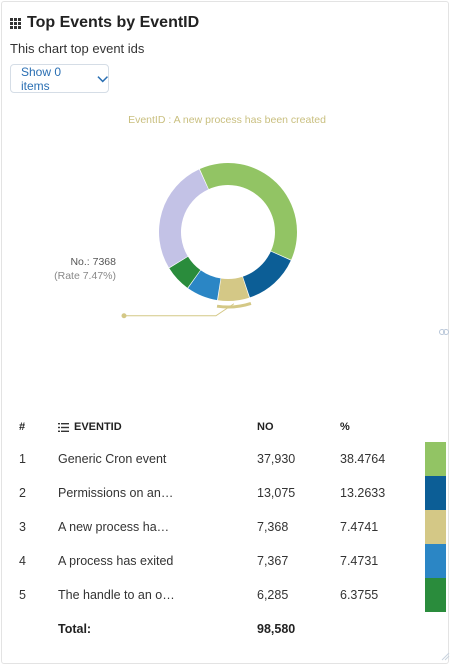 Image resolution: width=450 pixels, height=665 pixels. Describe the element at coordinates (102, 78) in the screenshot. I see `chevron-down-icon` at that location.